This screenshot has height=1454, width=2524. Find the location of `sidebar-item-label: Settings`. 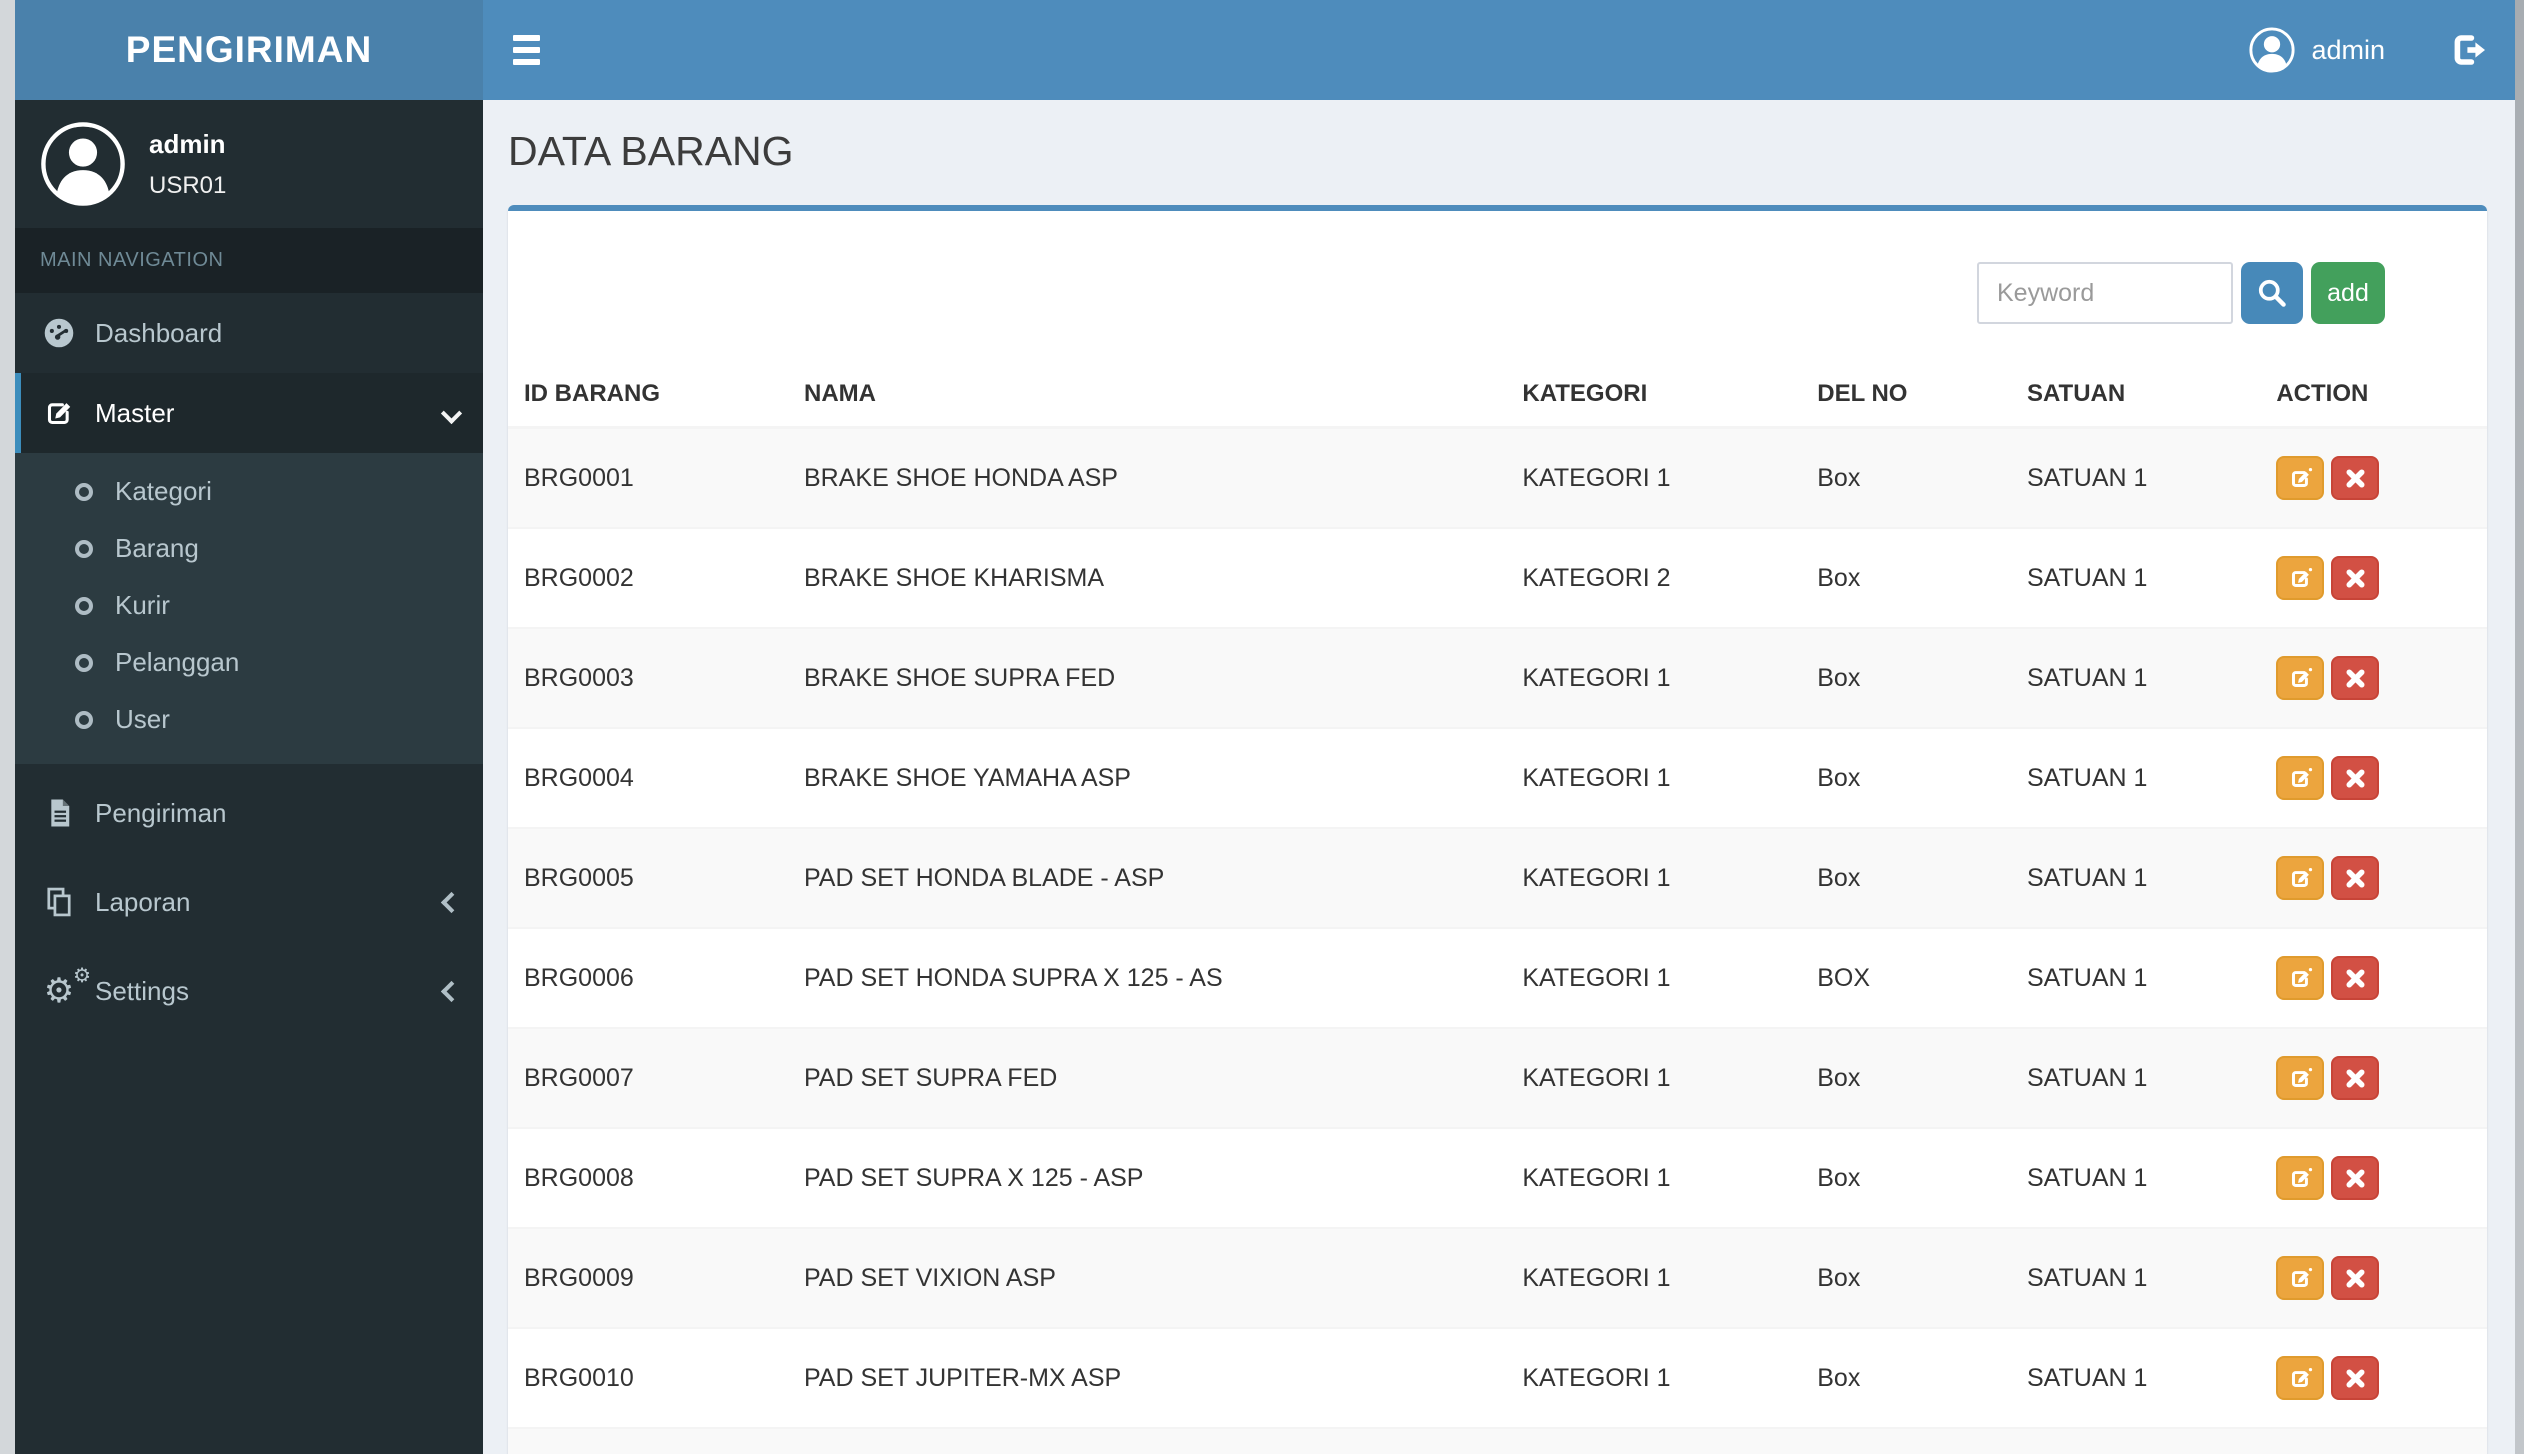

sidebar-item-label: Settings is located at coordinates (142, 990).